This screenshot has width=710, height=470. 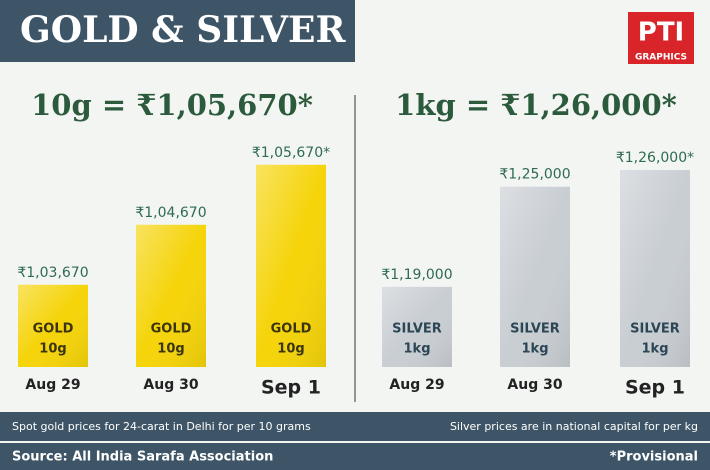 I want to click on provisional: *Provisional, so click(x=654, y=457).